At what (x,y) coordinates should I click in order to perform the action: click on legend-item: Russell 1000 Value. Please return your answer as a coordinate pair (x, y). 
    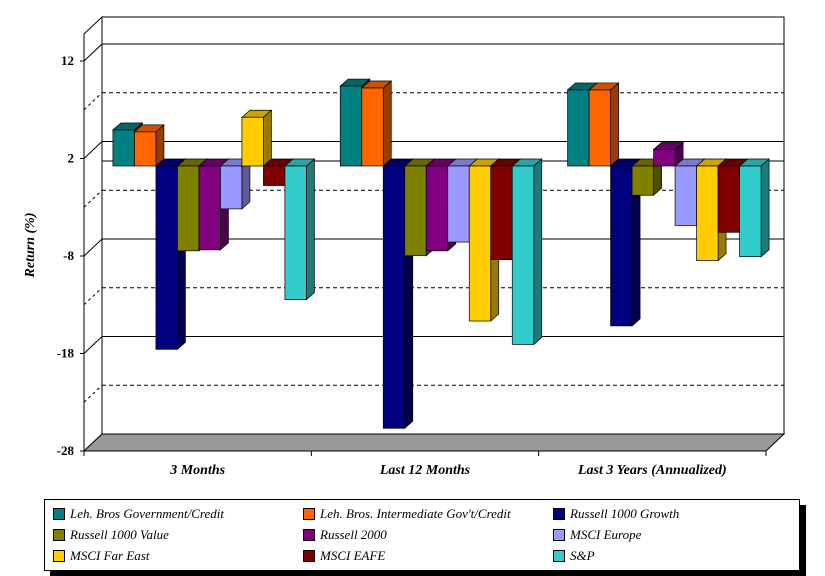
    Looking at the image, I should click on (111, 535).